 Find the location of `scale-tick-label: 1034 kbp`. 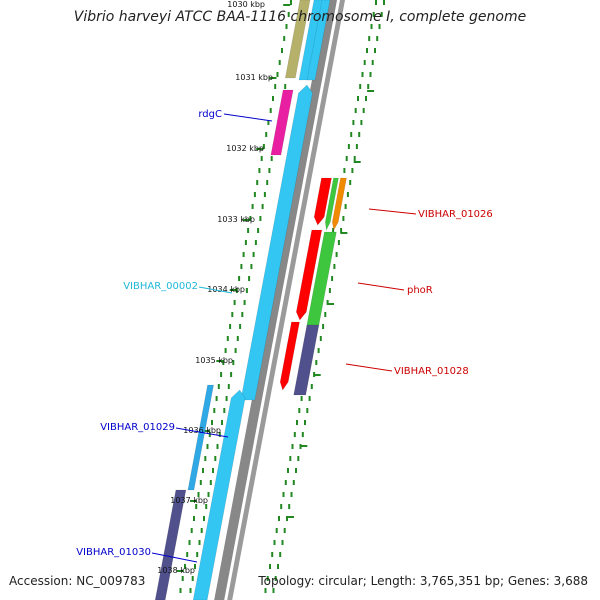

scale-tick-label: 1034 kbp is located at coordinates (226, 289).